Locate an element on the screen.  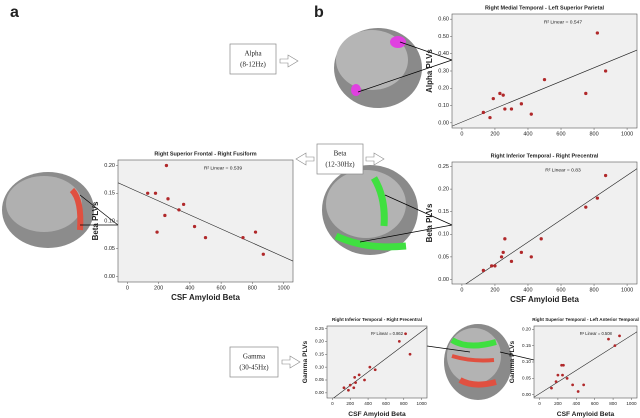
fit-label: R² Linear = 0.83 is located at coordinates (563, 170).